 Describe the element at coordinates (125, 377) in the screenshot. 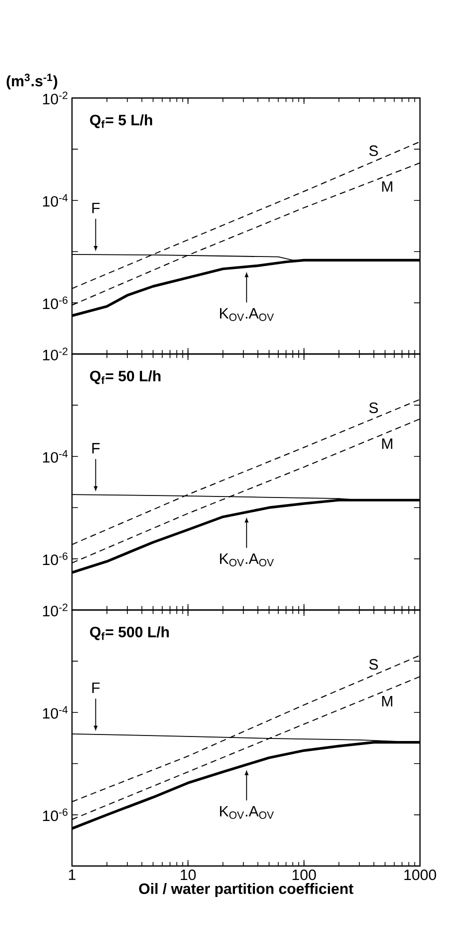

I see `text: Q$_{f}$= 50 L/h` at that location.